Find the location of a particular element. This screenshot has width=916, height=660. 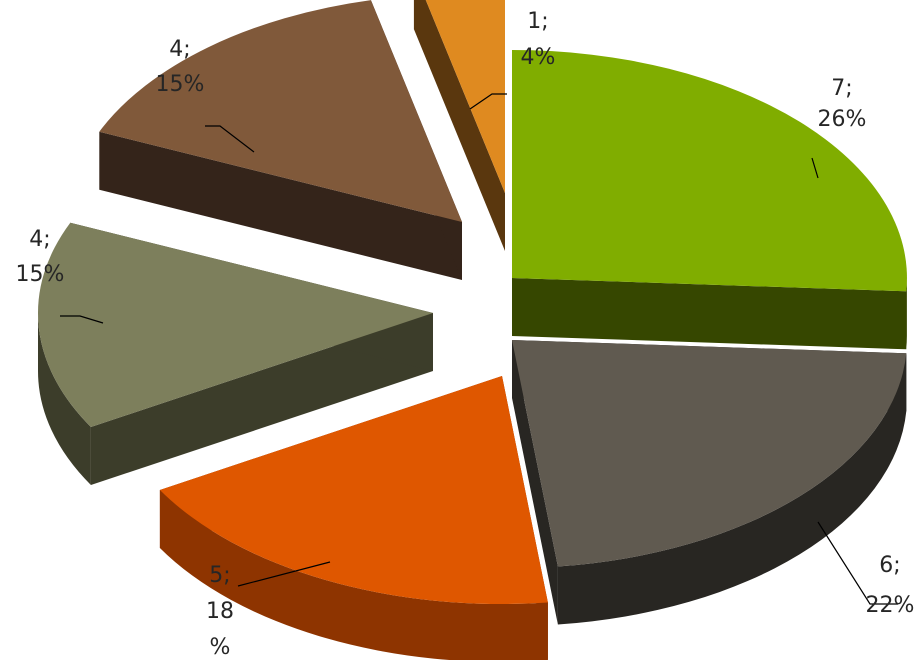

data-label-3: 5; 18% is located at coordinates (220, 611).